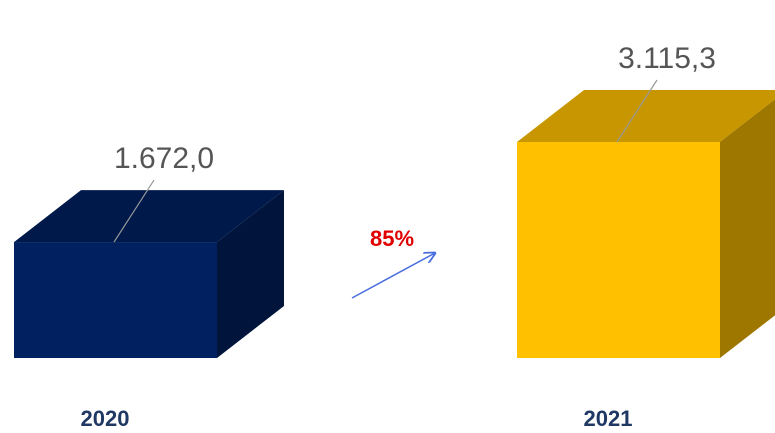  Describe the element at coordinates (392, 238) in the screenshot. I see `growth-label: 85%` at that location.